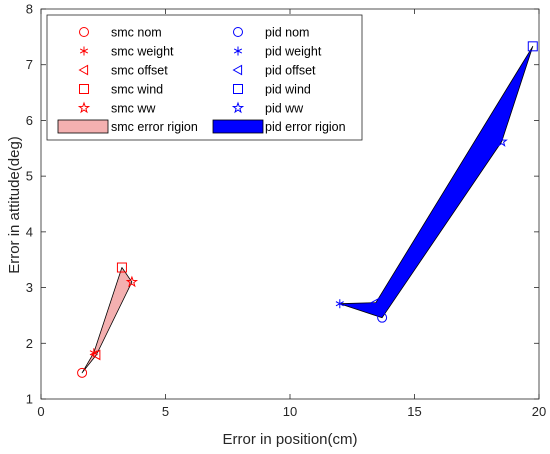 The height and width of the screenshot is (454, 550). Describe the element at coordinates (133, 109) in the screenshot. I see `legend-label-smc-ww: smc ww` at that location.